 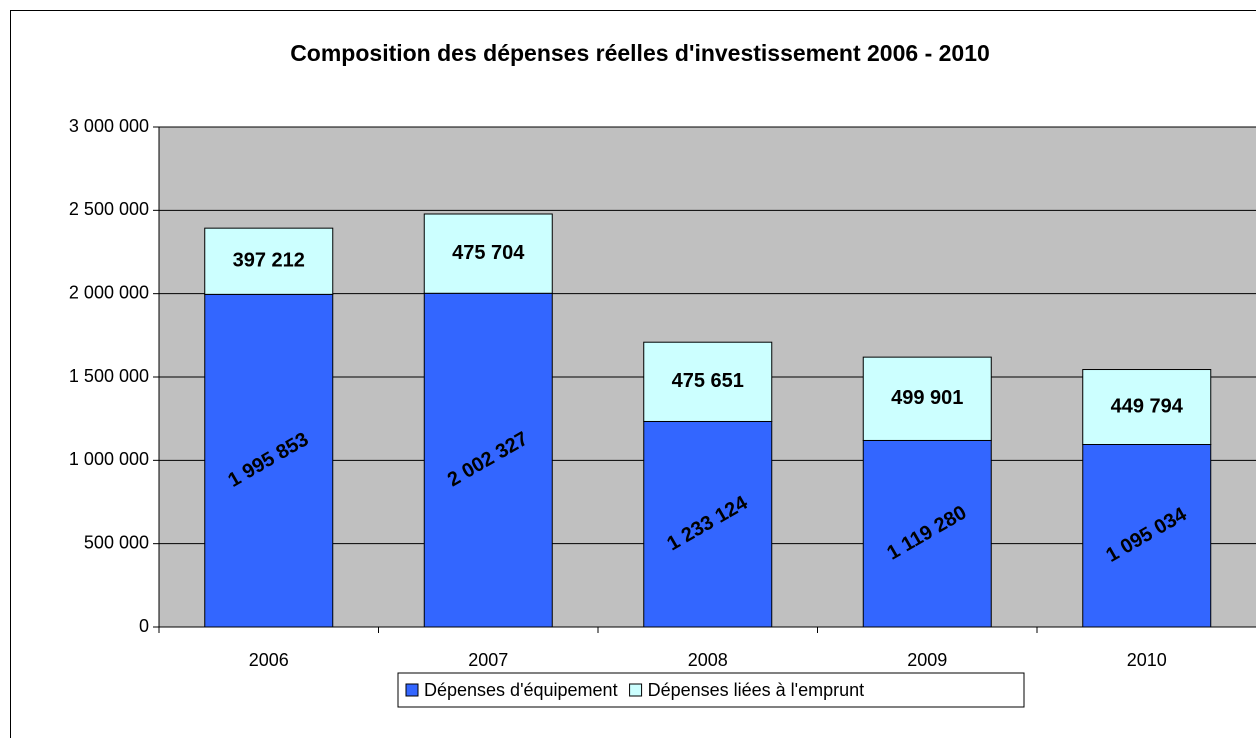 I want to click on y-tick-label: 500 000, so click(x=116, y=542).